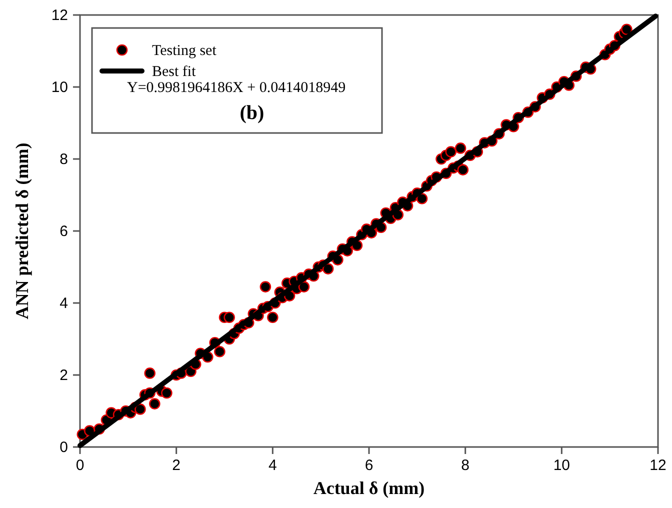 The height and width of the screenshot is (508, 672). I want to click on legend-label: Best fit, so click(174, 72).